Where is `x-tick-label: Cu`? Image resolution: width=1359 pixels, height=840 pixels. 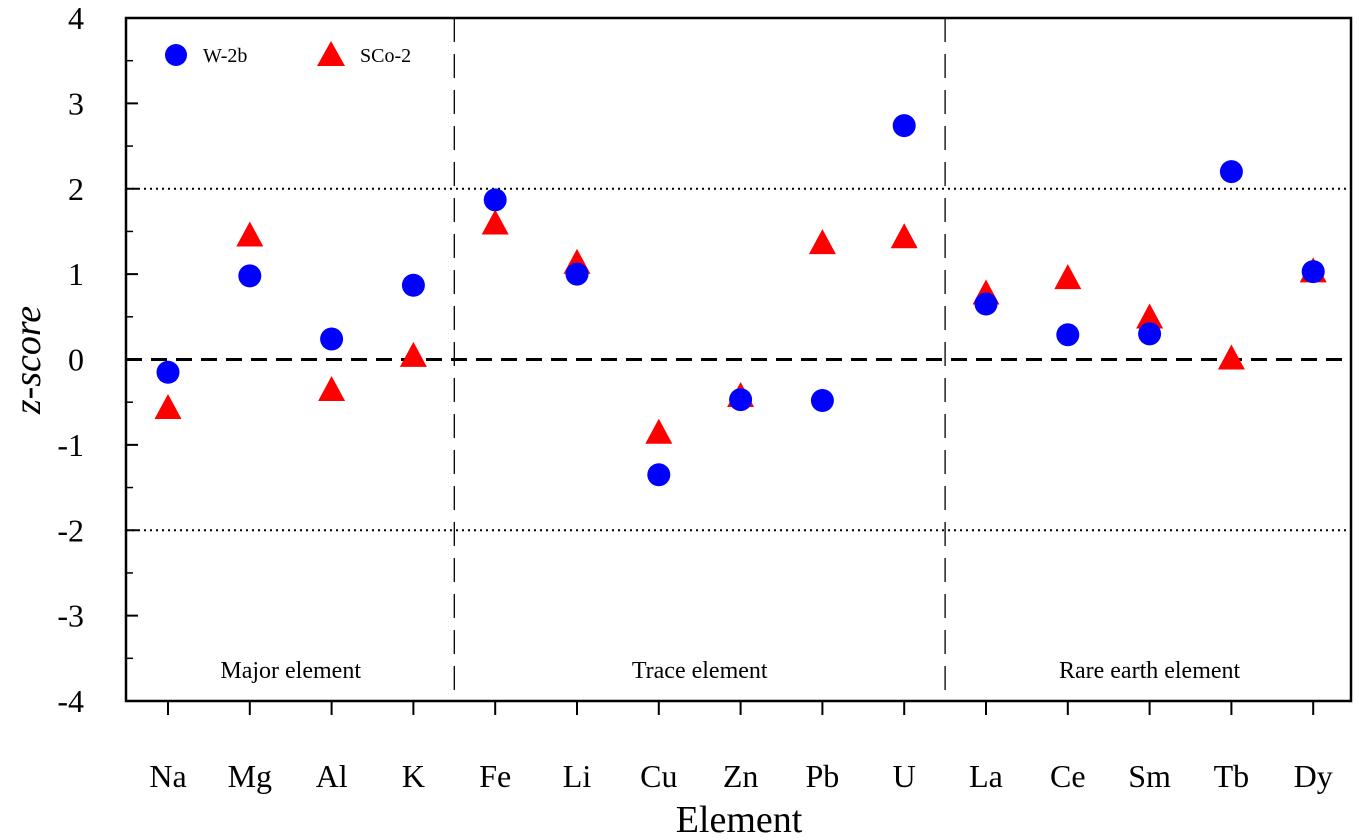
x-tick-label: Cu is located at coordinates (658, 776).